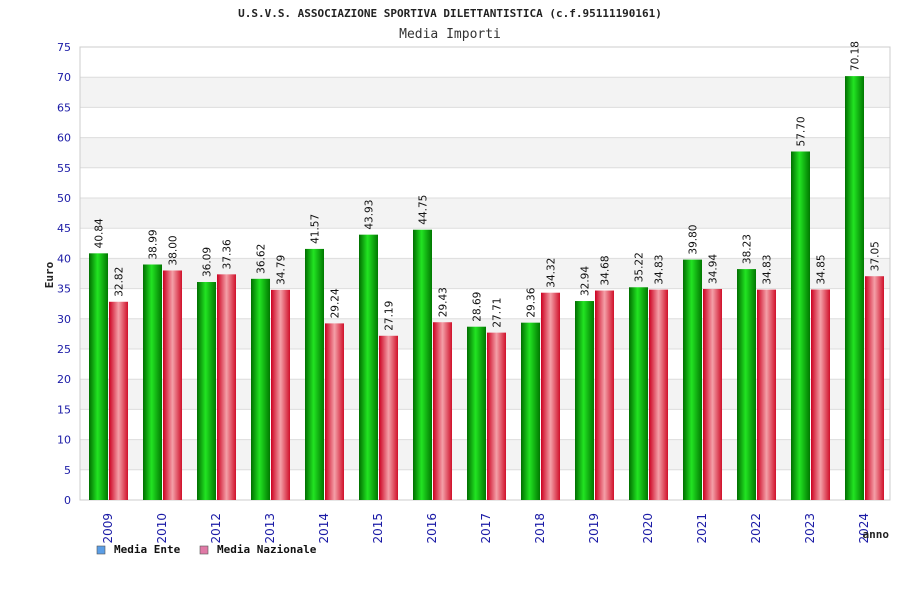 The width and height of the screenshot is (900, 600). Describe the element at coordinates (64, 138) in the screenshot. I see `y-tick-label: 60` at that location.